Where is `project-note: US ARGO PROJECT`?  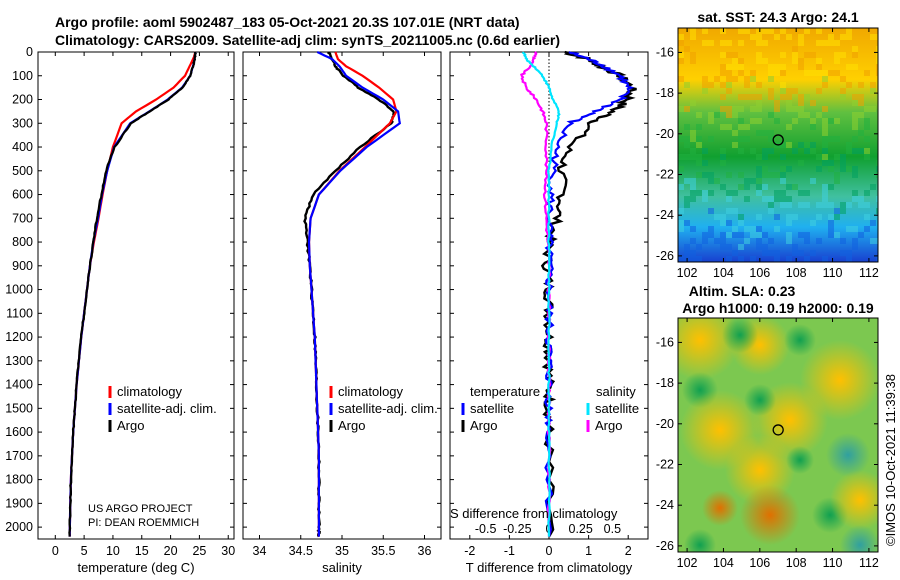 project-note: US ARGO PROJECT is located at coordinates (140, 509).